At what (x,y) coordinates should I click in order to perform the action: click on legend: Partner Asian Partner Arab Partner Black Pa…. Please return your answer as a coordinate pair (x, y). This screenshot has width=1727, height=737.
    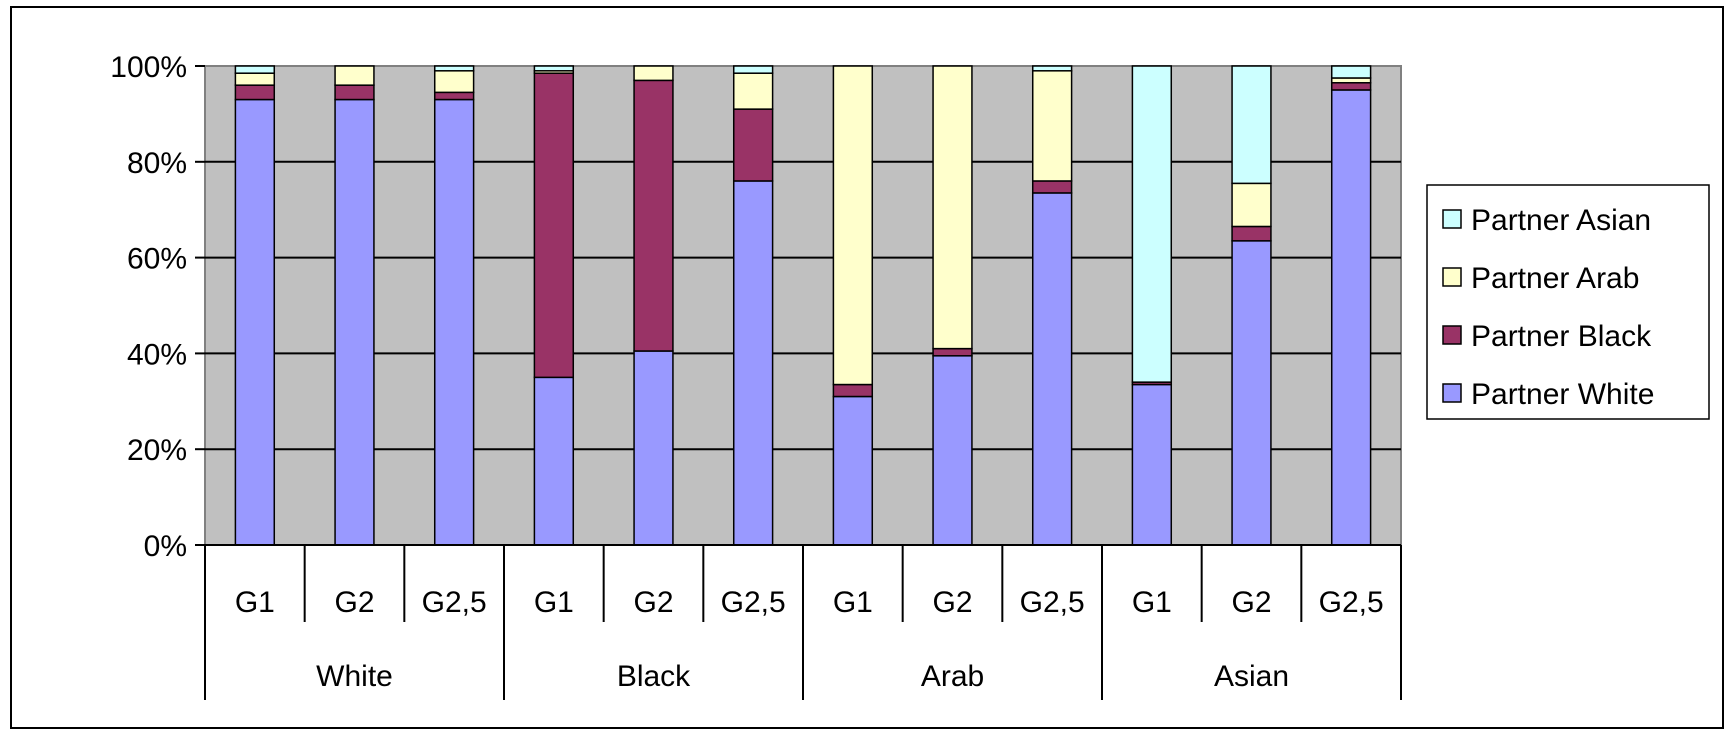
    Looking at the image, I should click on (1568, 302).